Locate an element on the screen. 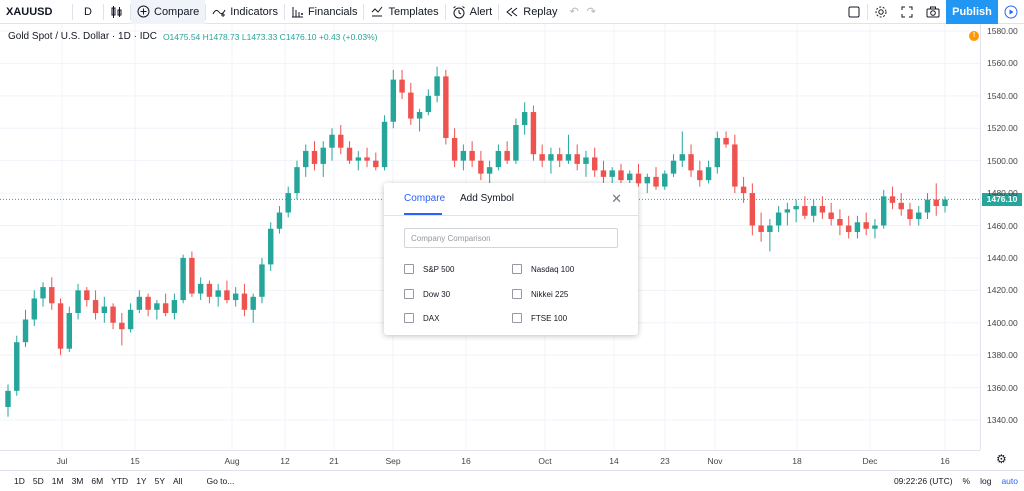 This screenshot has height=491, width=1024. fullscreen-layout-button is located at coordinates (854, 12).